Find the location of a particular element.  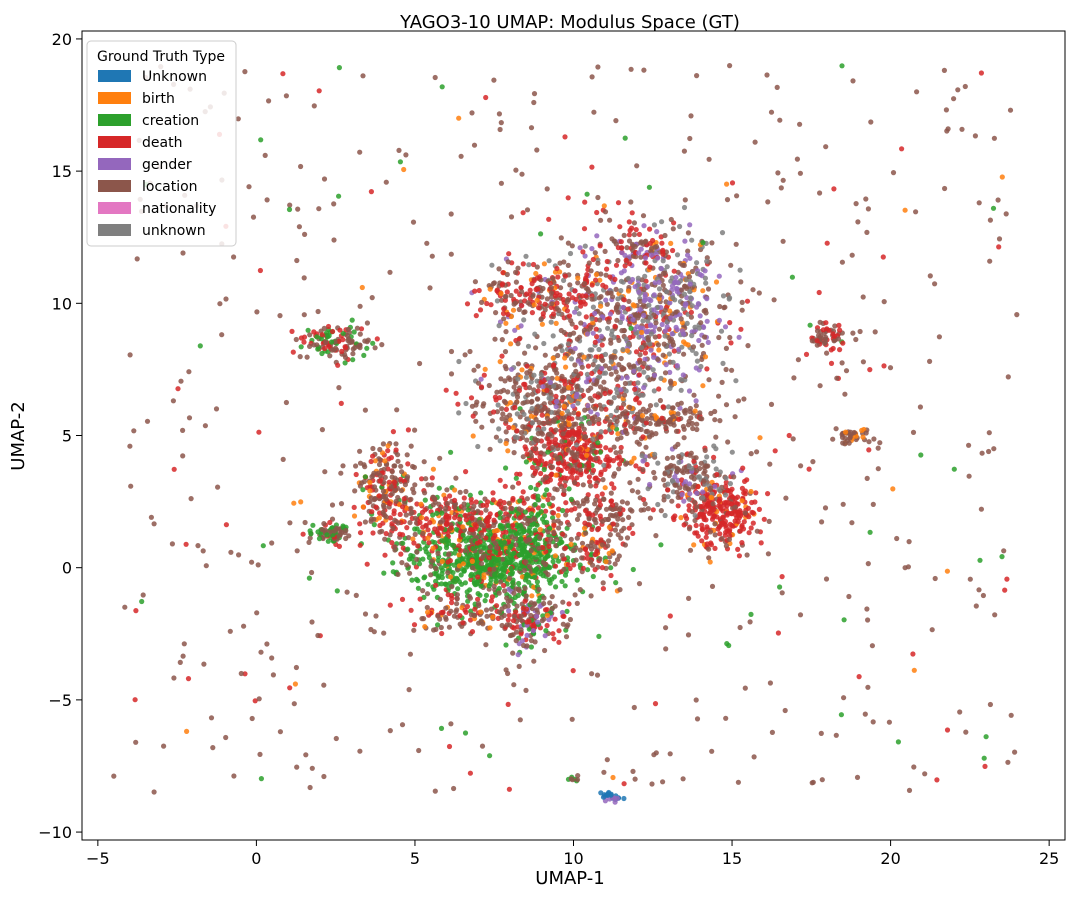

point-1987 is located at coordinates (607, 419).